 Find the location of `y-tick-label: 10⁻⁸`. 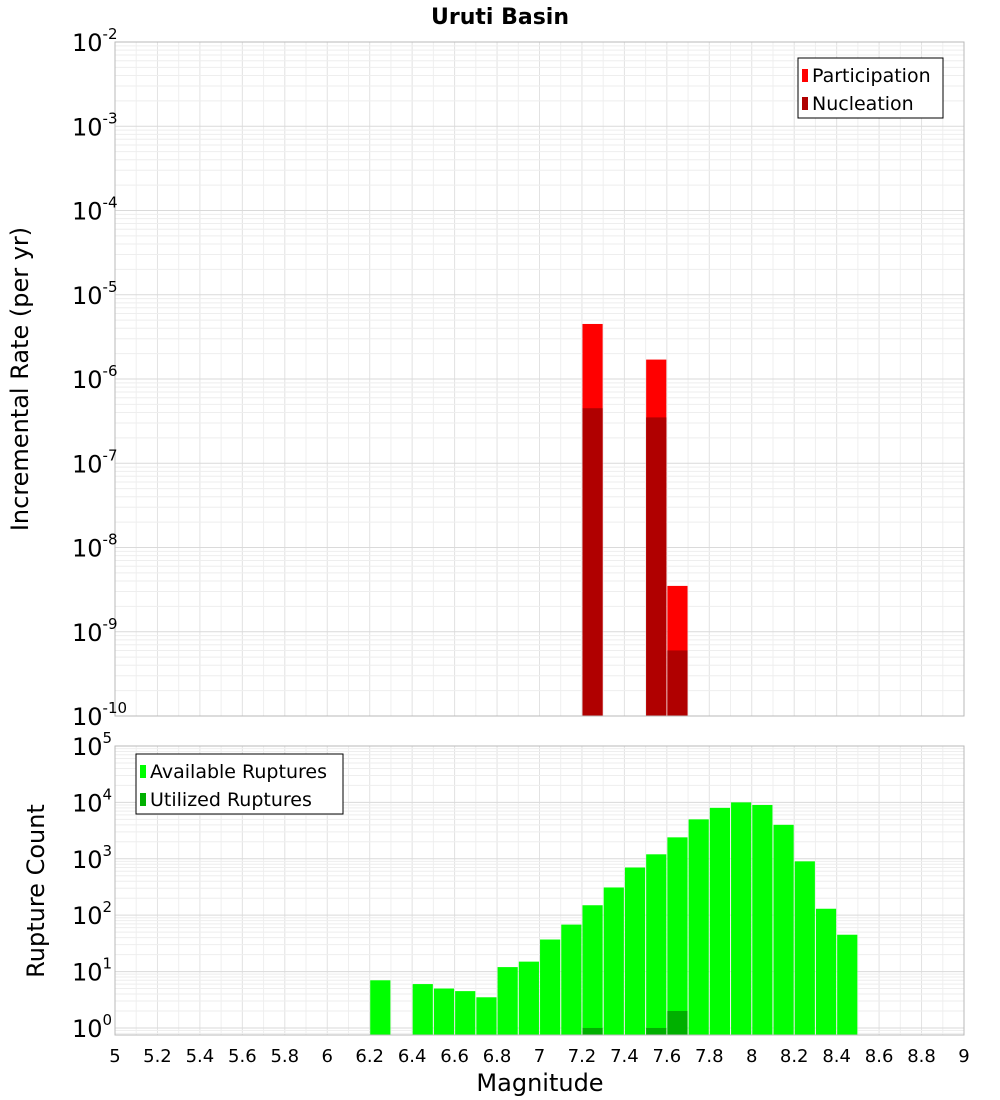

y-tick-label: 10⁻⁸ is located at coordinates (95, 547).